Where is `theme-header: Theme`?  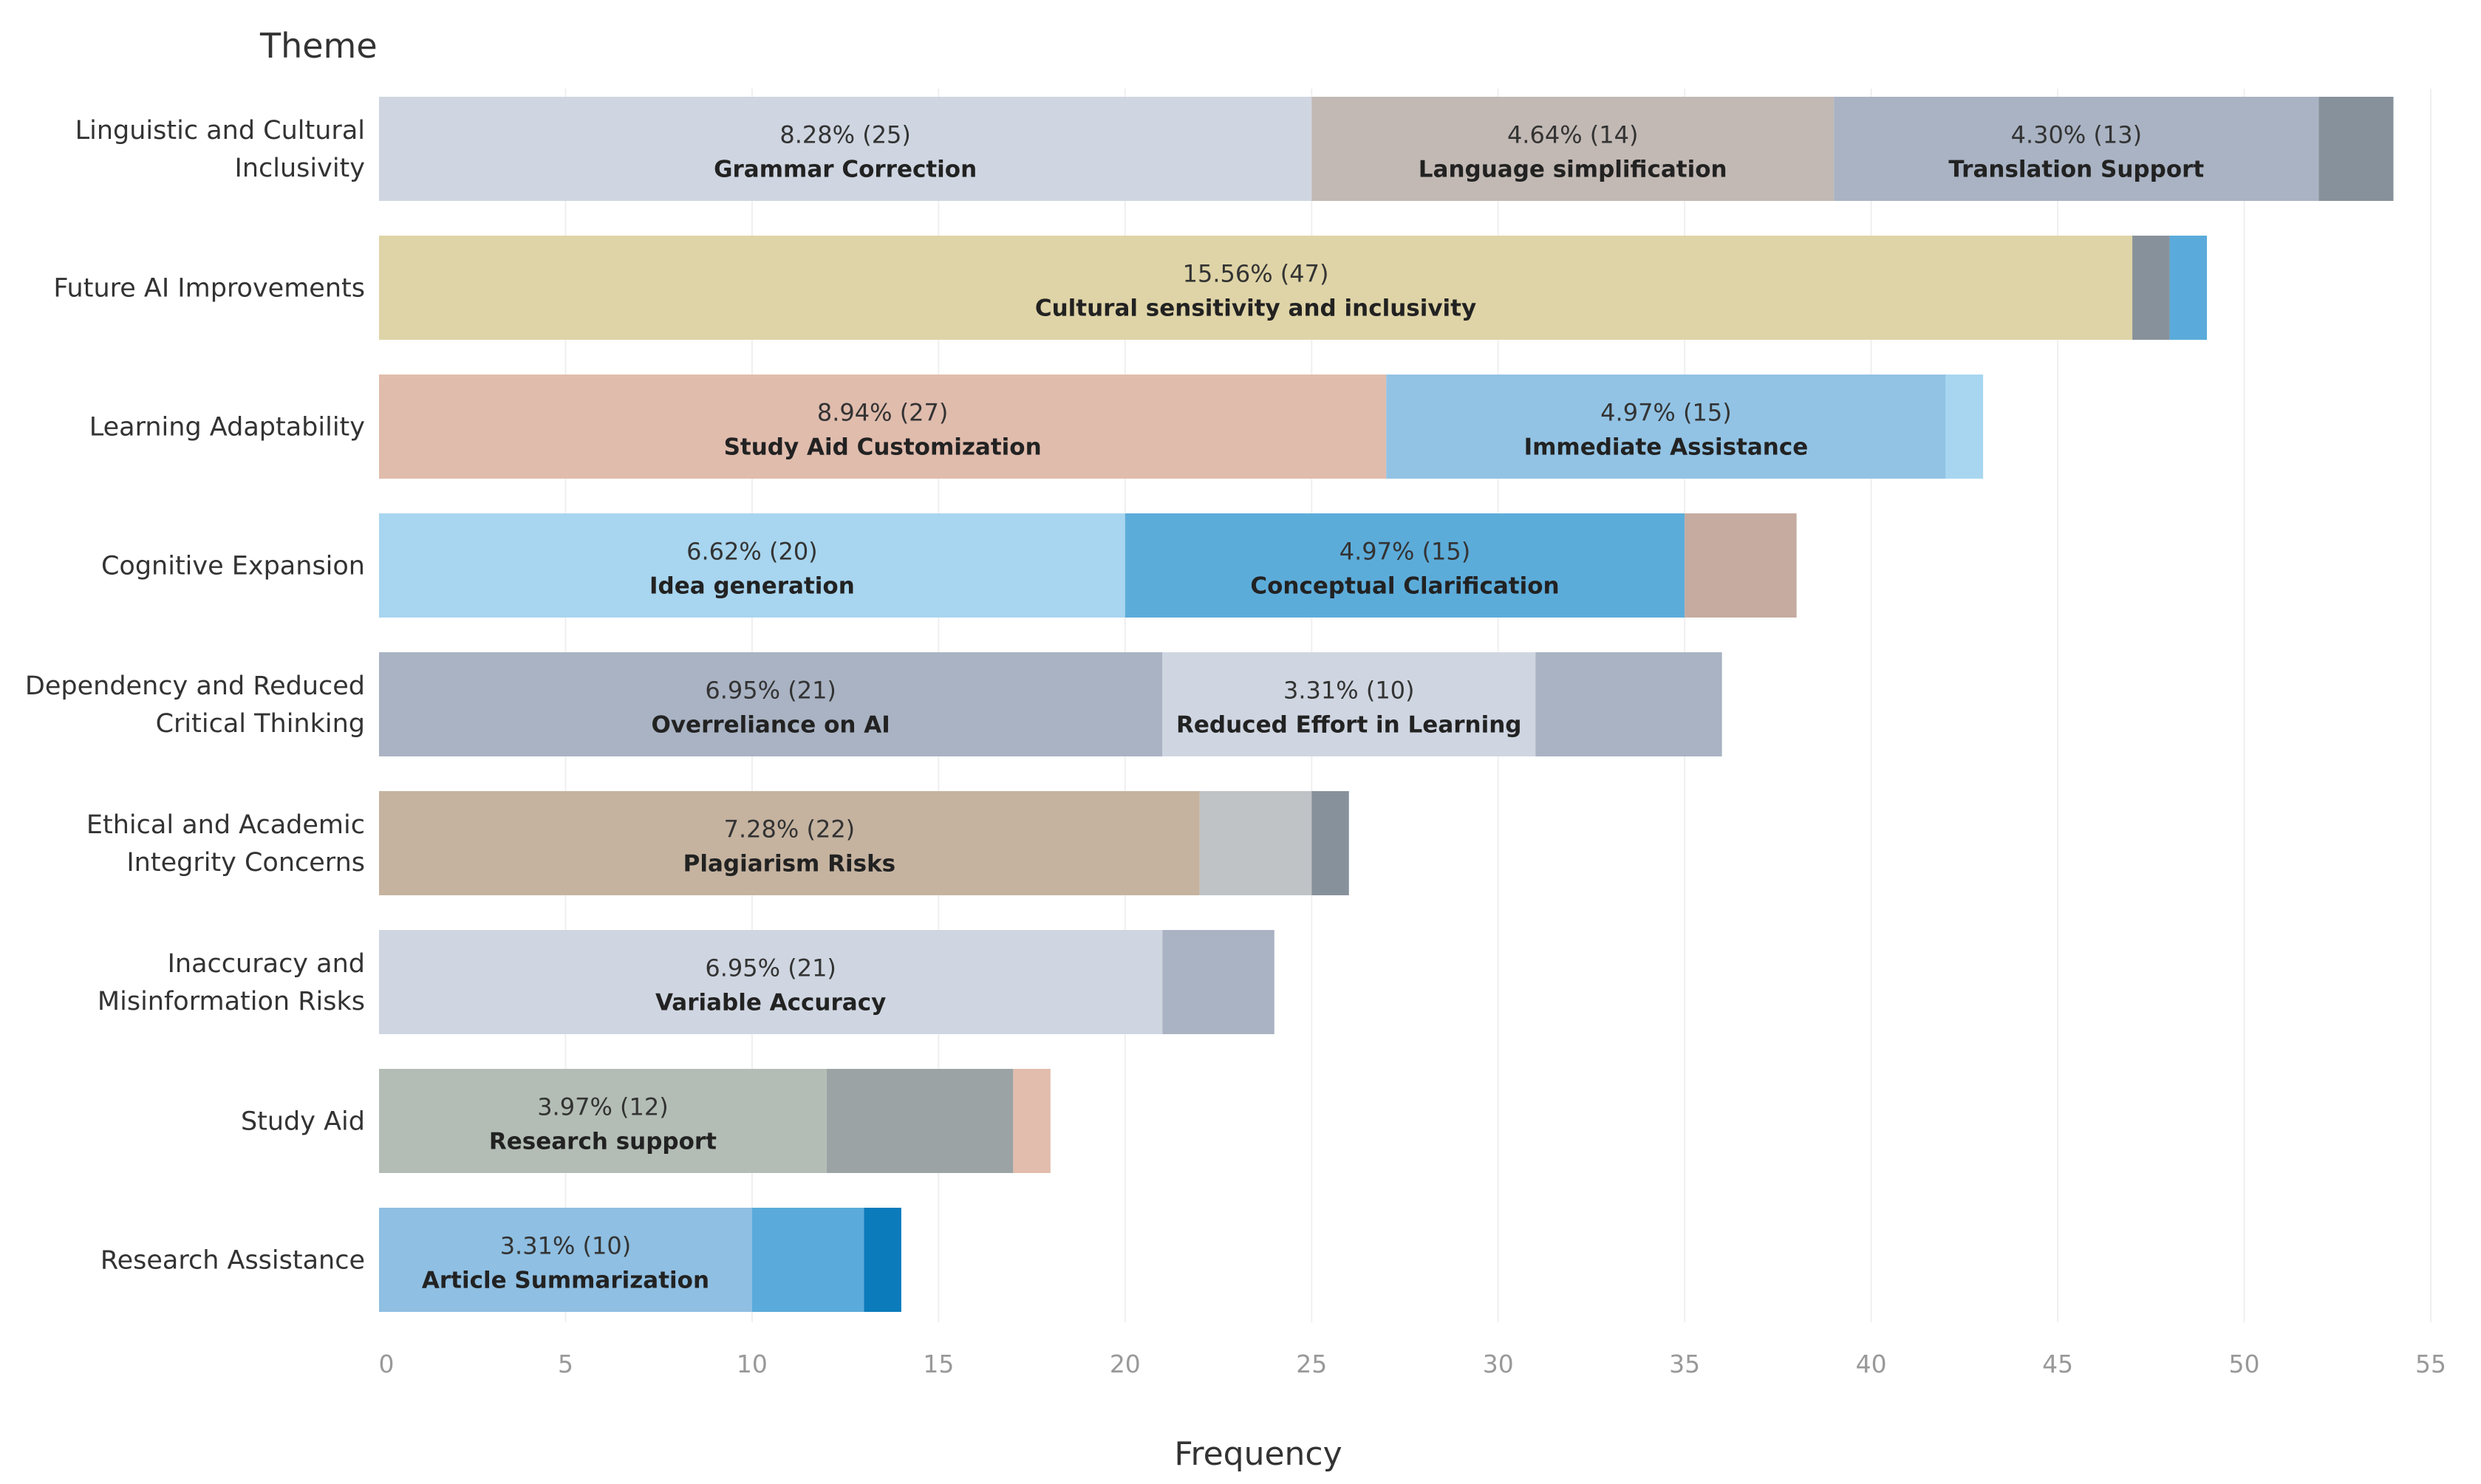
theme-header: Theme is located at coordinates (318, 46).